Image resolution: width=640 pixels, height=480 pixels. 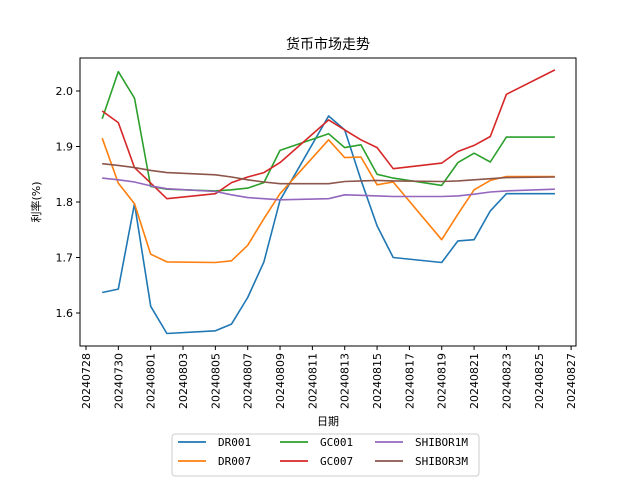 What do you see at coordinates (441, 461) in the screenshot?
I see `legend-label-shibor3m: SHIBOR3M` at bounding box center [441, 461].